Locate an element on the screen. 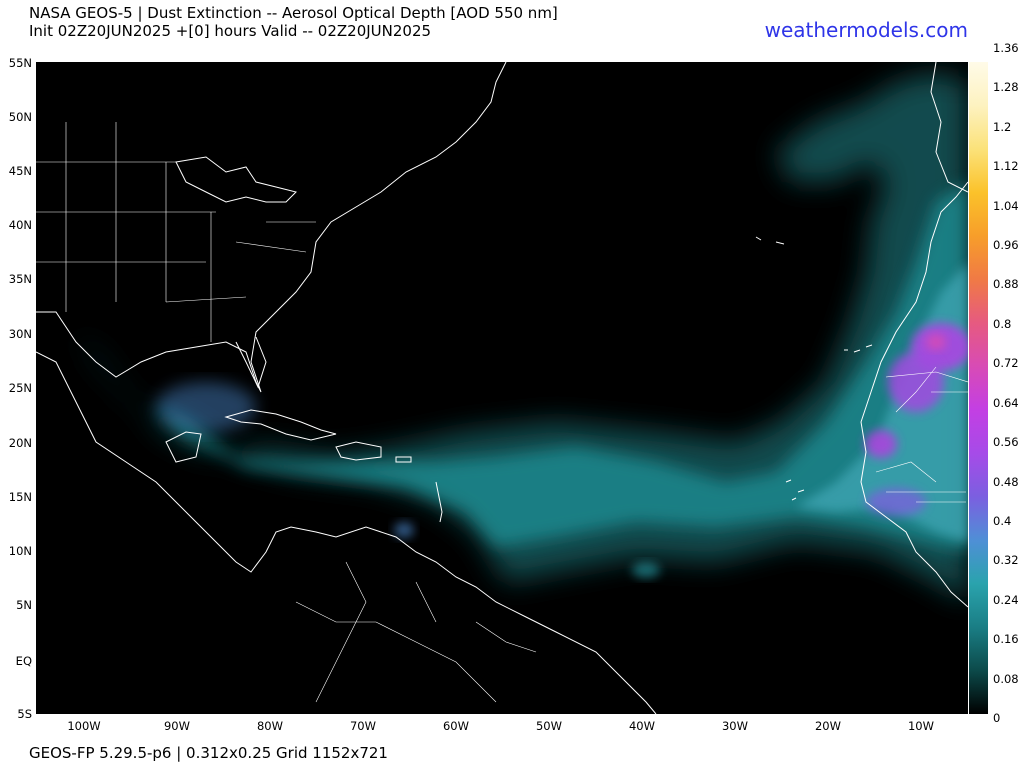  africa-coast is located at coordinates (914, 394).